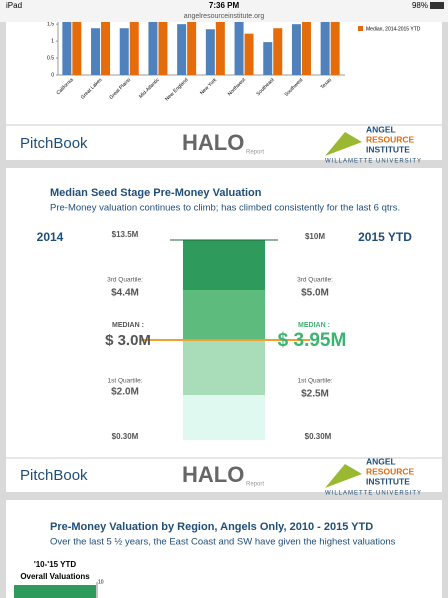  Describe the element at coordinates (125, 234) in the screenshot. I see `max: $13.5M` at that location.